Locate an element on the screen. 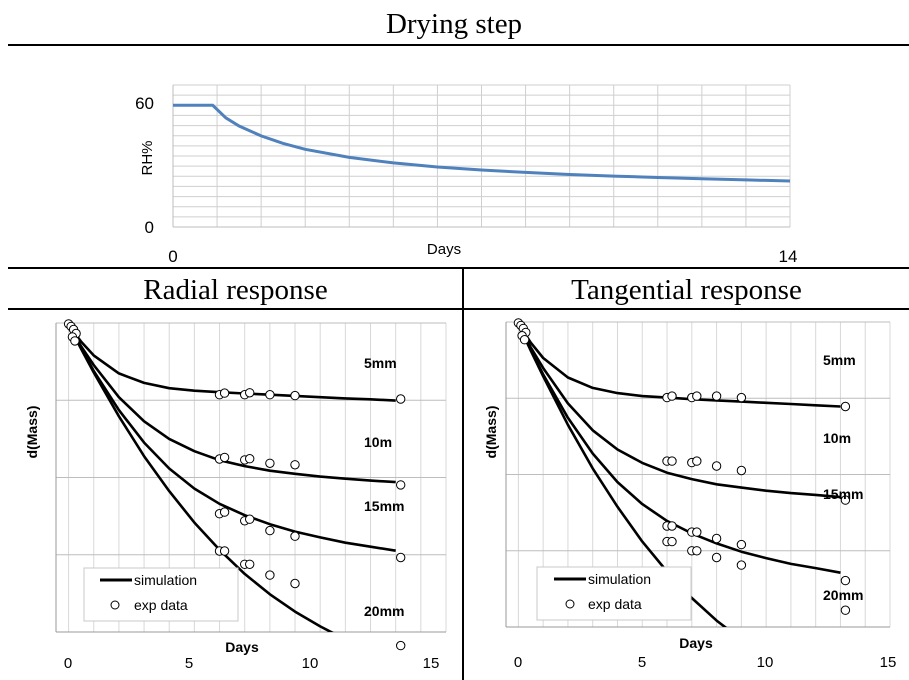 This screenshot has width=909, height=680. tangential-label-15mm: 15mm is located at coordinates (843, 494).